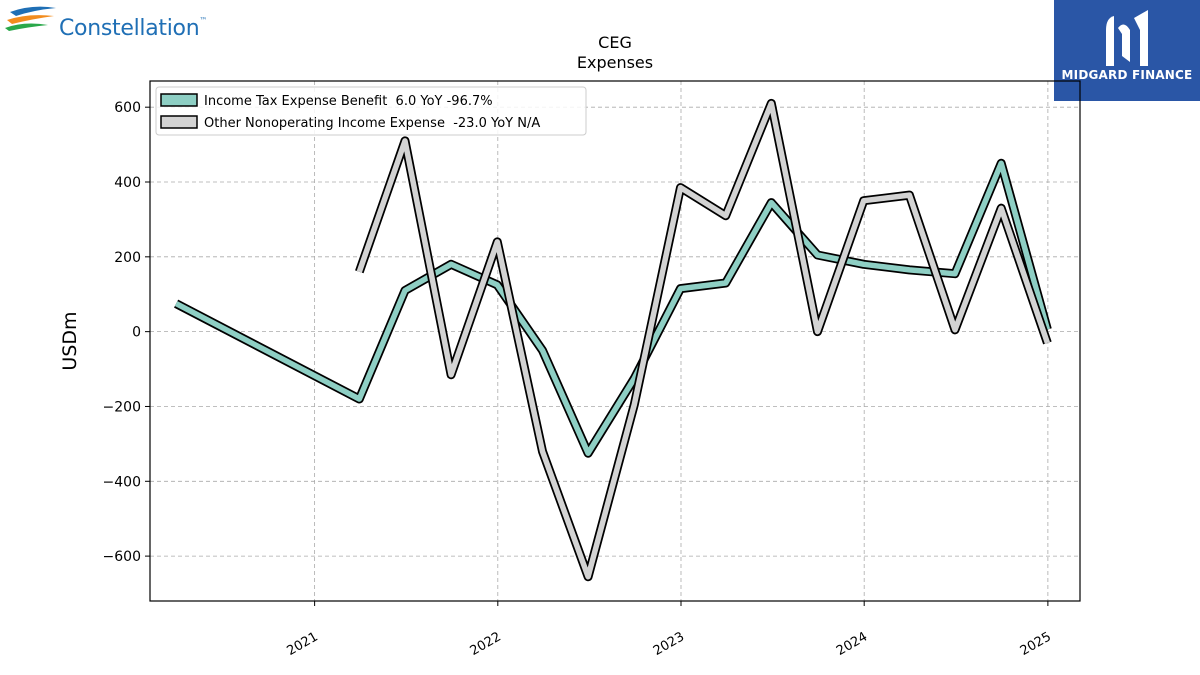  What do you see at coordinates (133, 28) in the screenshot?
I see `constellation-wordmark: Constellation™` at bounding box center [133, 28].